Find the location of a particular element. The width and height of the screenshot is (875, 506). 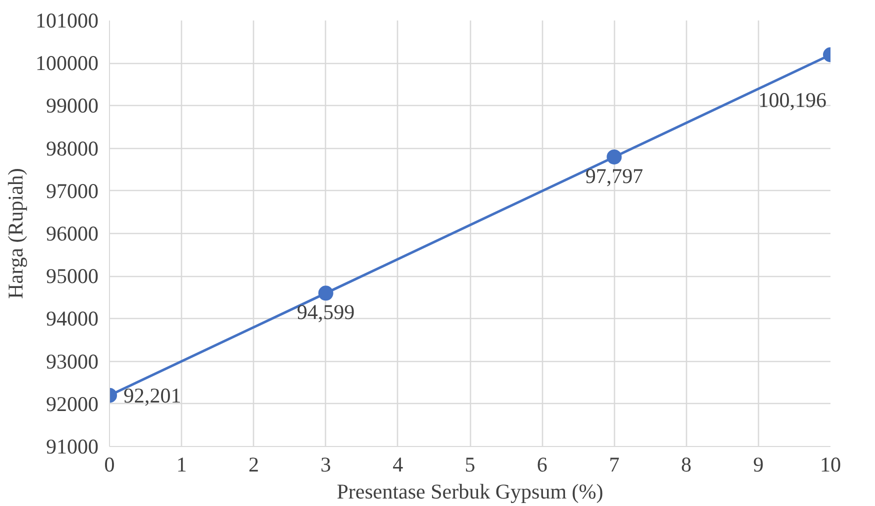

y-tick-label: 93000 is located at coordinates (72, 361).